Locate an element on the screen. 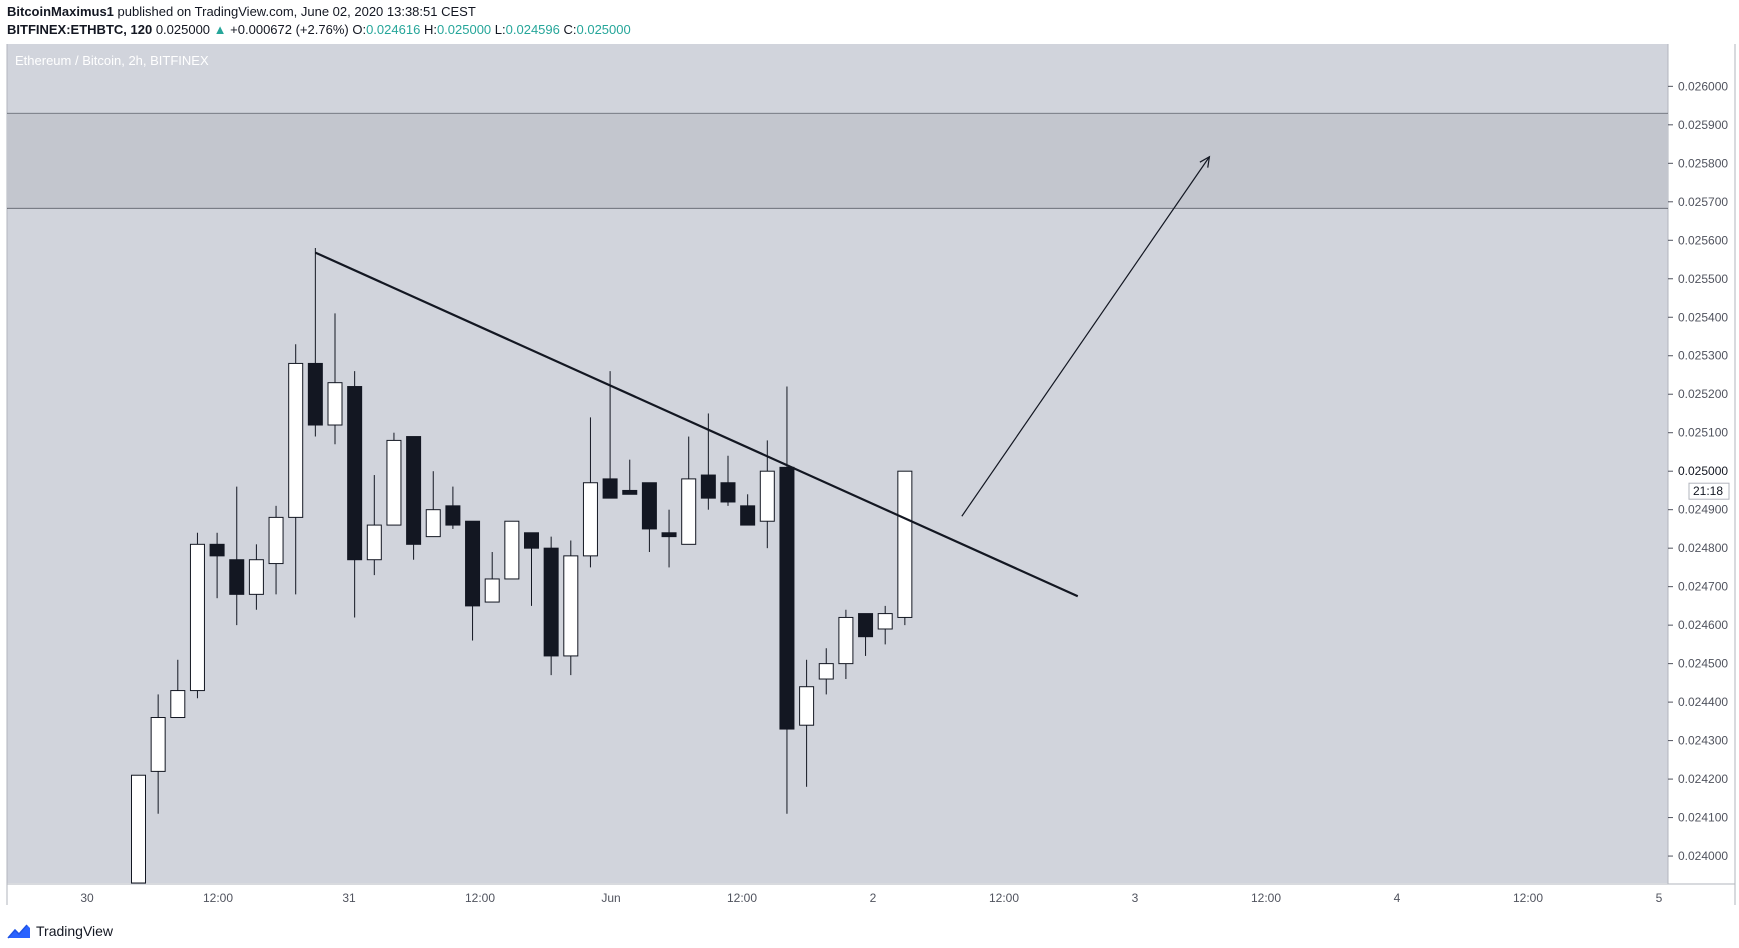 The height and width of the screenshot is (948, 1739). price-tick-label: 0.024200 is located at coordinates (1703, 779).